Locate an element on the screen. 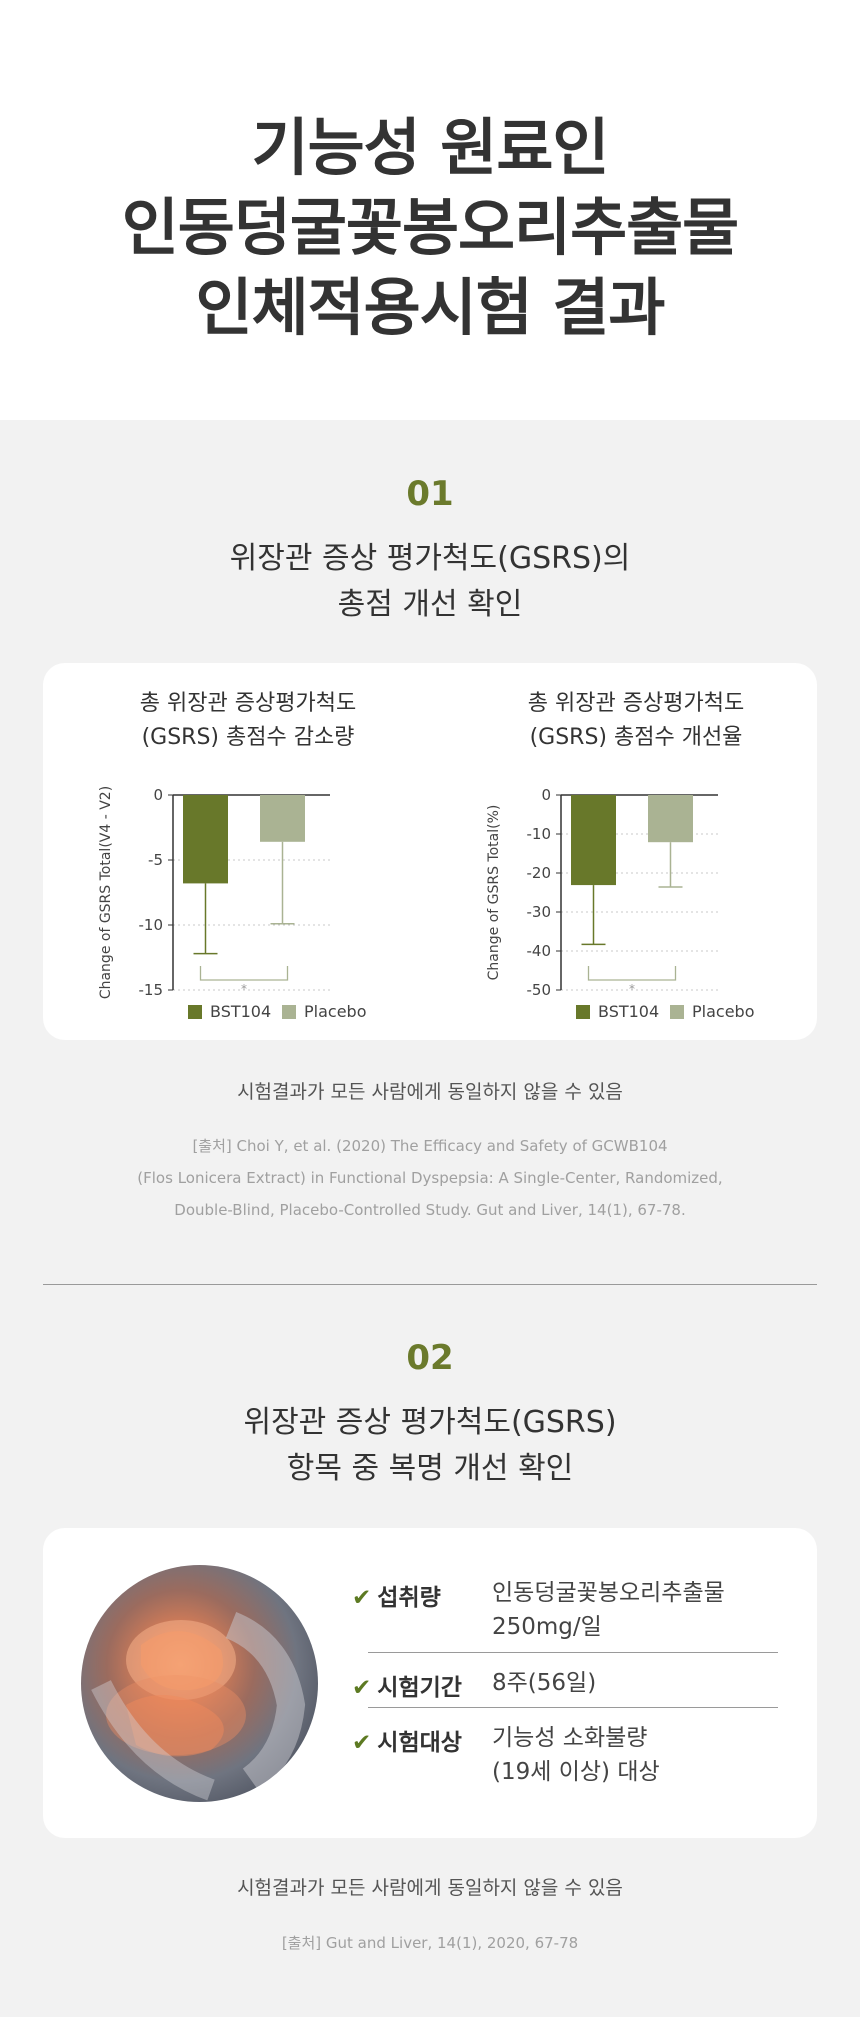 This screenshot has width=860, height=2017. section2-title: 위장관 증상 평가척도(GSRS) 항목 중 복명 개선 확인 is located at coordinates (430, 1446).